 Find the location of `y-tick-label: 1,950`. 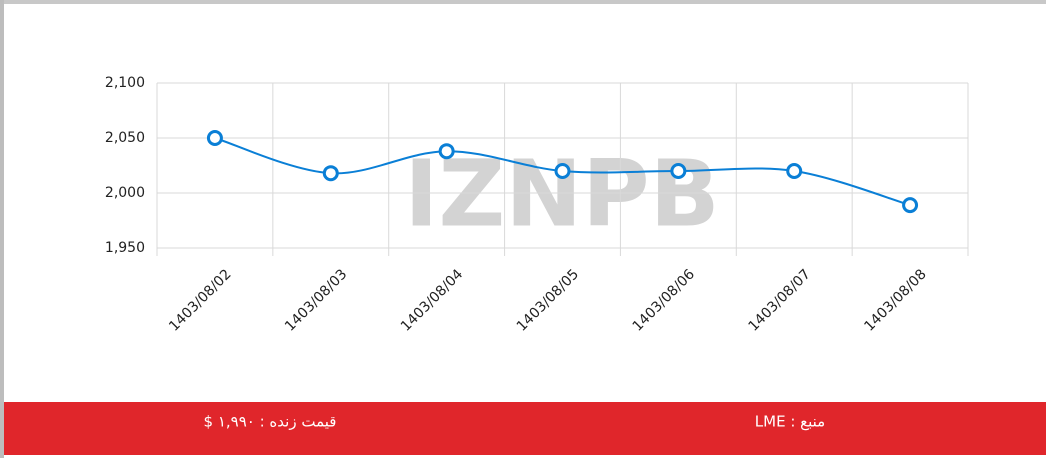

y-tick-label: 1,950 is located at coordinates (125, 248).